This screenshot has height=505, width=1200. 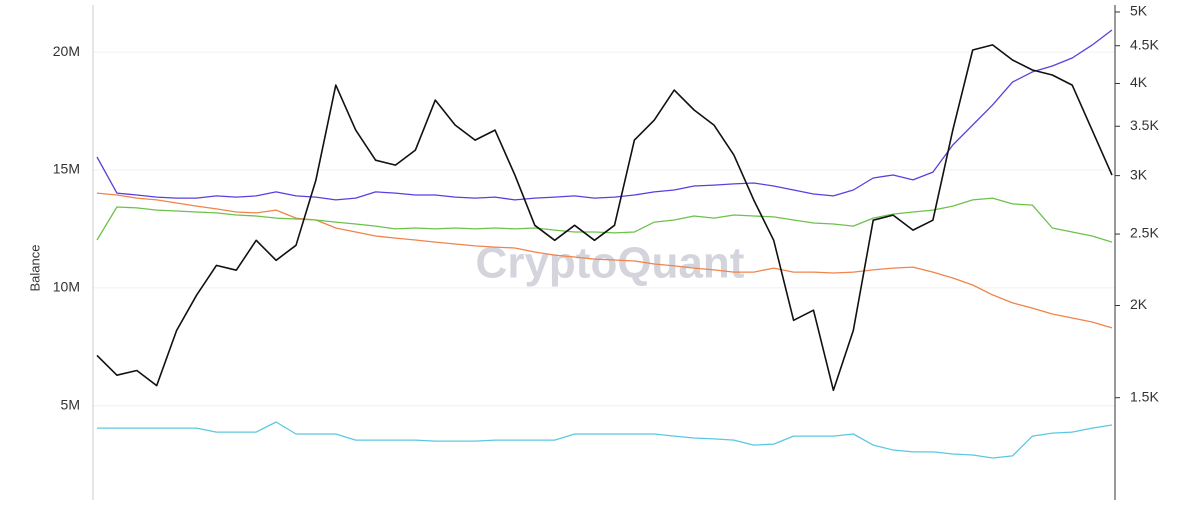 I want to click on y2-tick-label: 4K, so click(x=1139, y=82).